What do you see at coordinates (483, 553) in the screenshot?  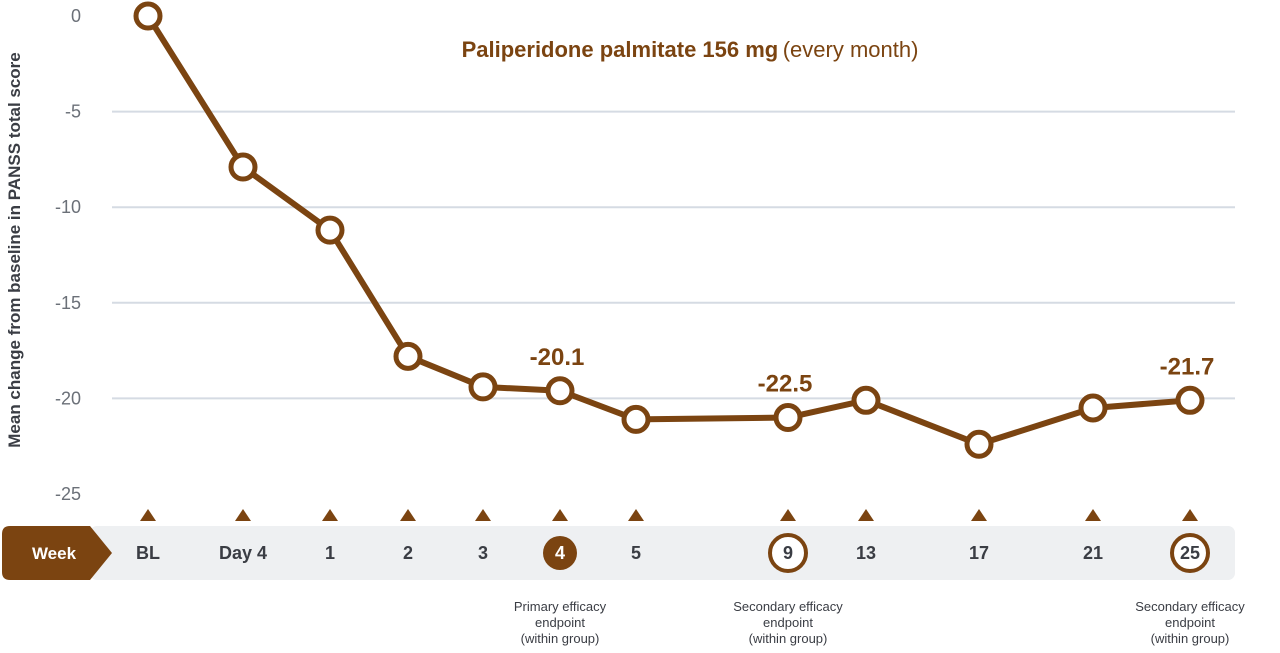 I see `x-tick-label: 3` at bounding box center [483, 553].